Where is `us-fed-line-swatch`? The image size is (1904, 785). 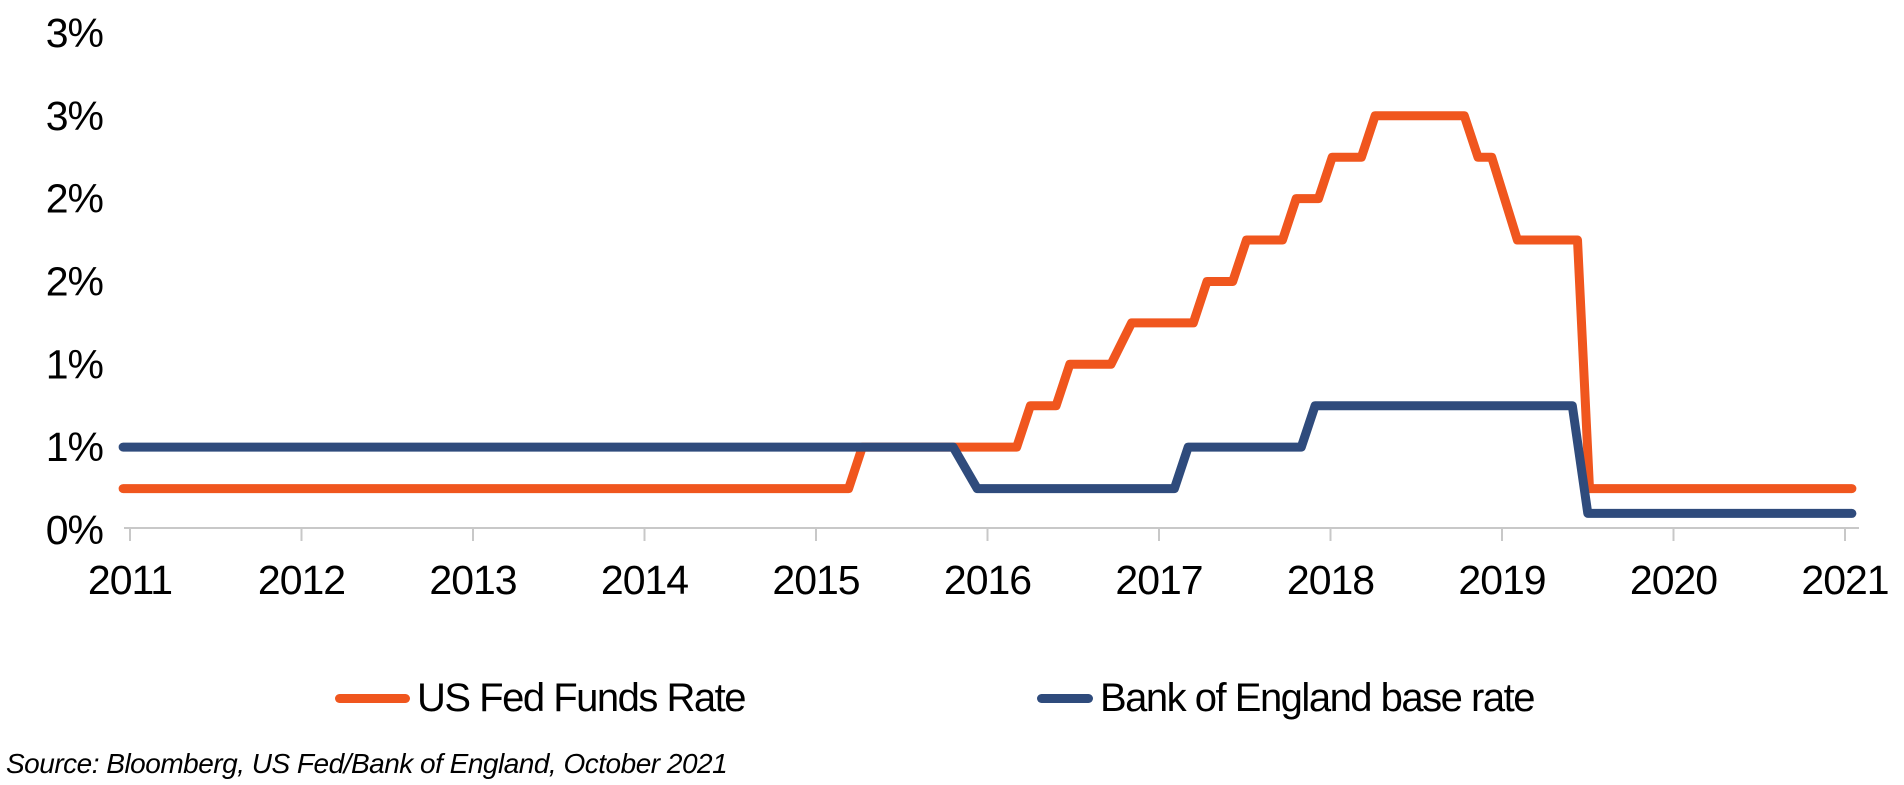
us-fed-line-swatch is located at coordinates (372, 698).